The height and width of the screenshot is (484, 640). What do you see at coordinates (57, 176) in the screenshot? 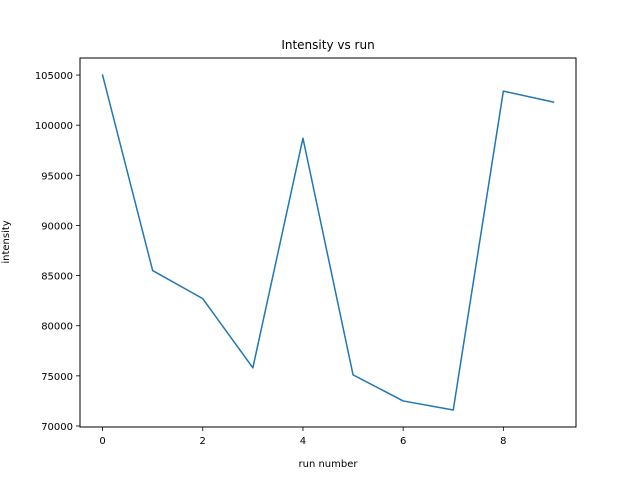
I see `y-tick-label: 95000` at bounding box center [57, 176].